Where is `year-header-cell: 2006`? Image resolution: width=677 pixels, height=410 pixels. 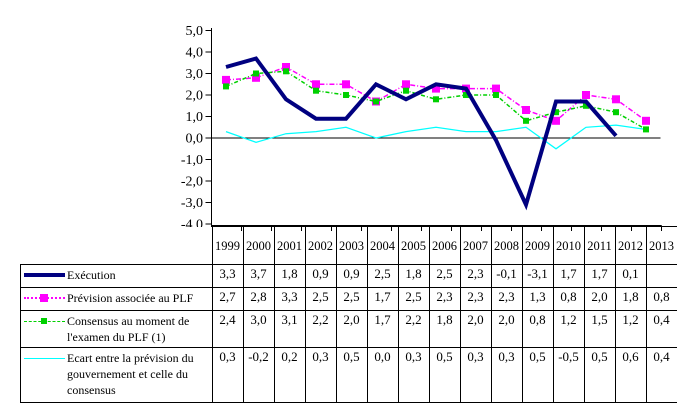 year-header-cell: 2006 is located at coordinates (444, 245).